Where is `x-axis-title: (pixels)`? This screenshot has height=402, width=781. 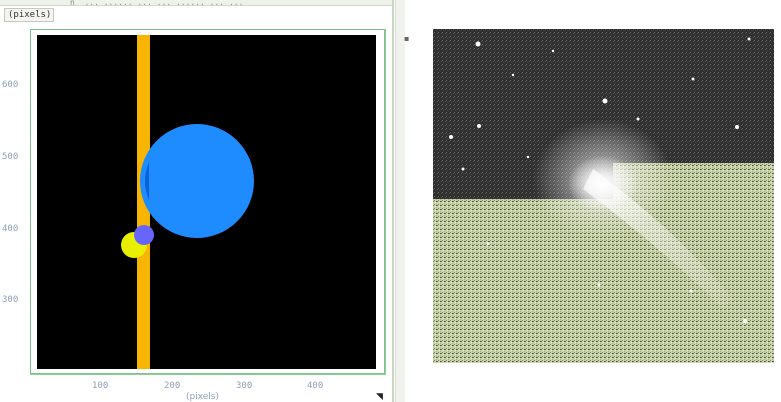
x-axis-title: (pixels) is located at coordinates (203, 397).